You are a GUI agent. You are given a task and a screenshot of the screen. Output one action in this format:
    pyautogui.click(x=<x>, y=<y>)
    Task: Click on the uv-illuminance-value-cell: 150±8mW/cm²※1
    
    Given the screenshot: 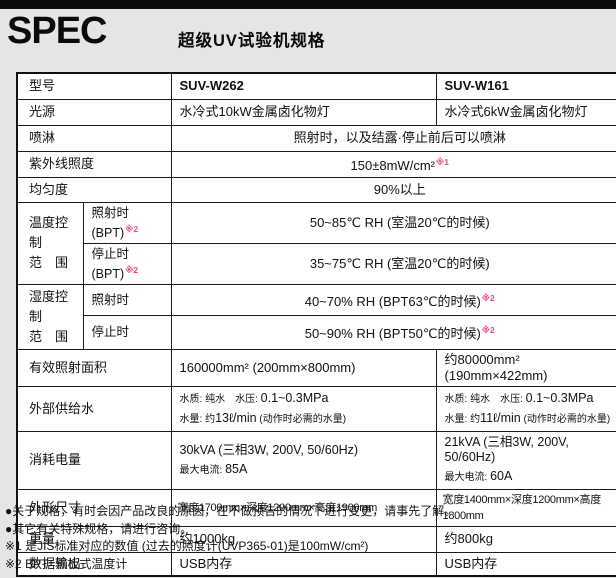 What is the action you would take?
    pyautogui.click(x=393, y=164)
    